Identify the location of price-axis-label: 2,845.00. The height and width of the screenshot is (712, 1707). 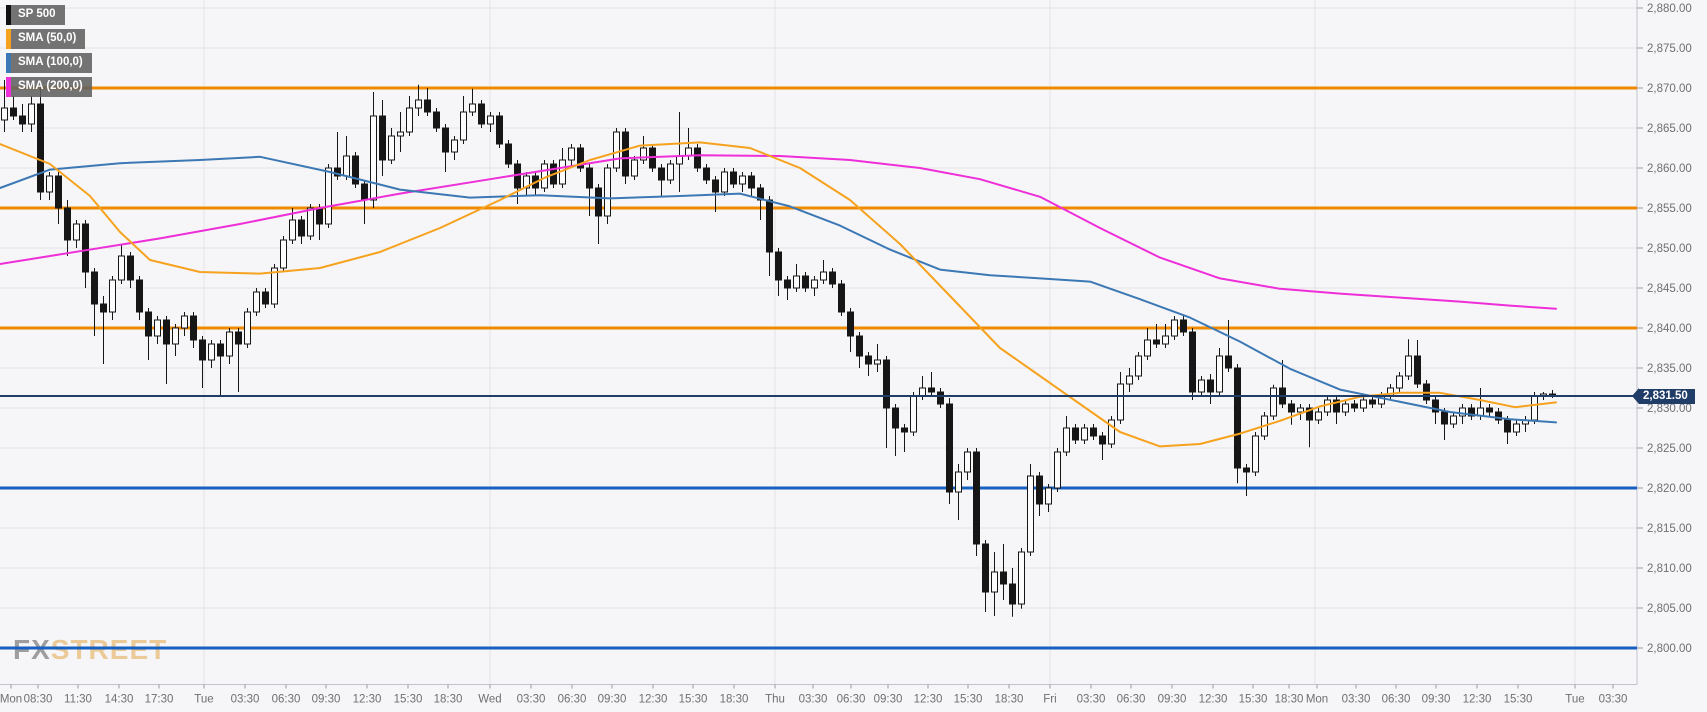
(1669, 289).